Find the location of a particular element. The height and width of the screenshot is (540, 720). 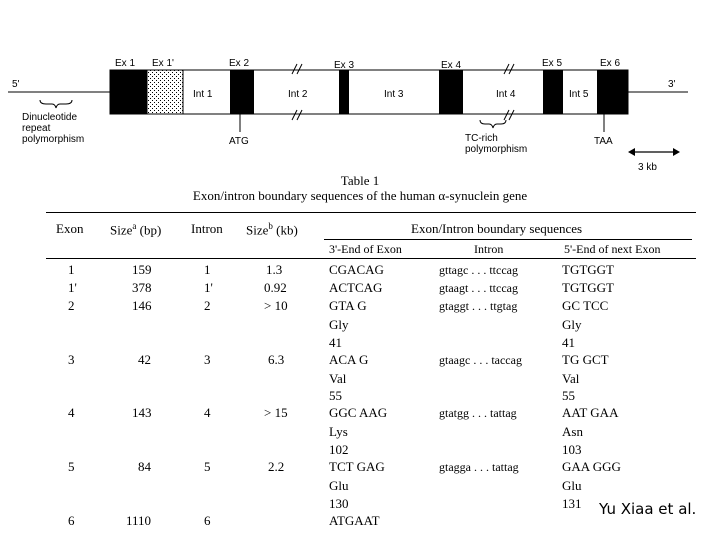

intron-3-label: Int 3 is located at coordinates (394, 94).